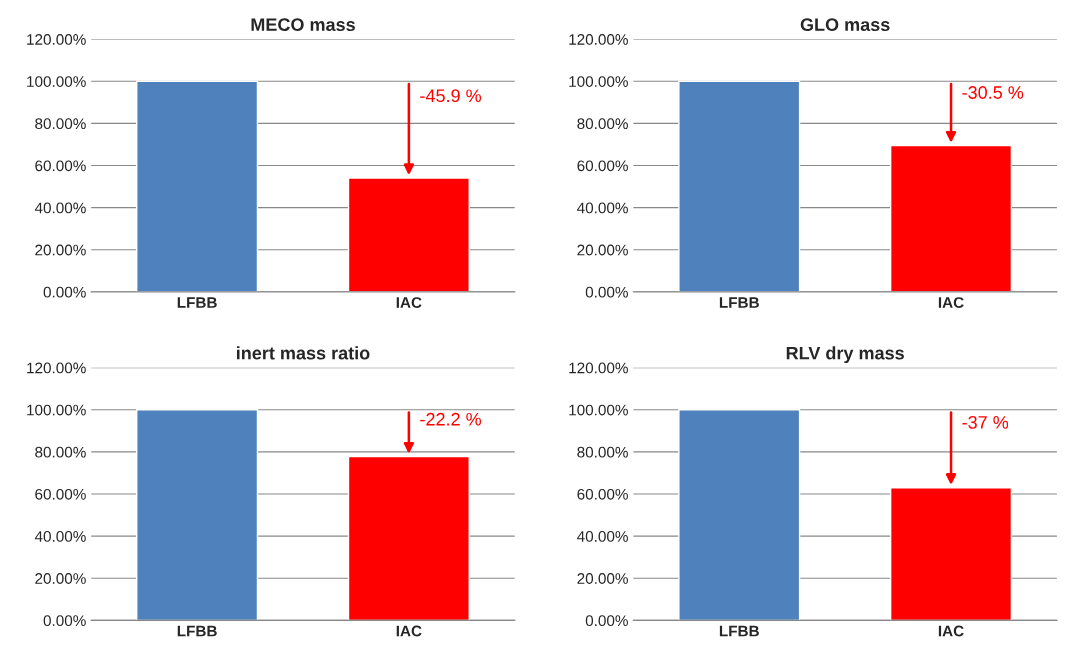 This screenshot has width=1073, height=653. I want to click on annotation: -45.9 %, so click(451, 96).